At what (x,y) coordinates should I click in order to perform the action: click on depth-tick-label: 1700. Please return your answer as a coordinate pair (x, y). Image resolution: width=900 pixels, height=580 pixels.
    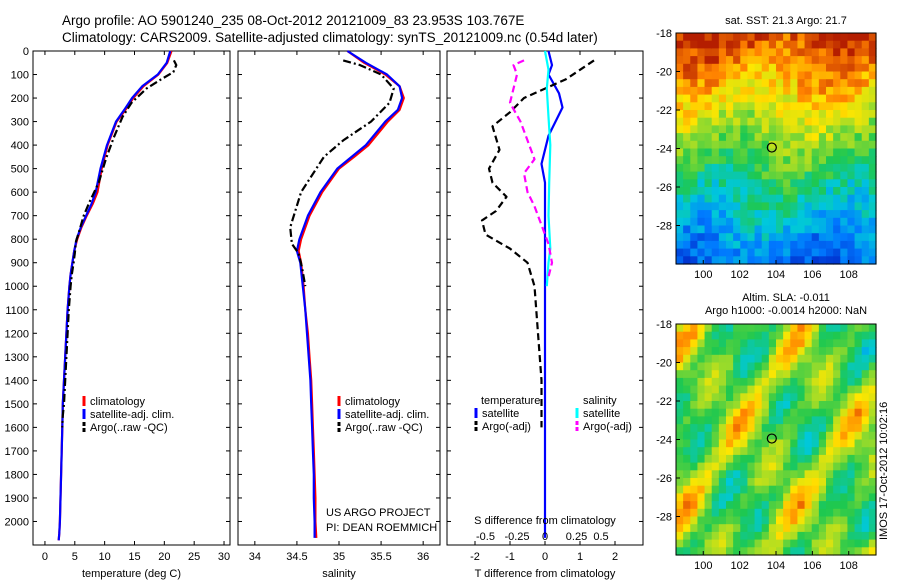
    Looking at the image, I should click on (17, 452).